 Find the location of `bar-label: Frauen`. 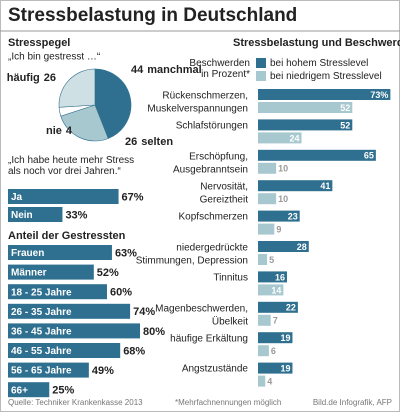

bar-label: Frauen is located at coordinates (27, 253).